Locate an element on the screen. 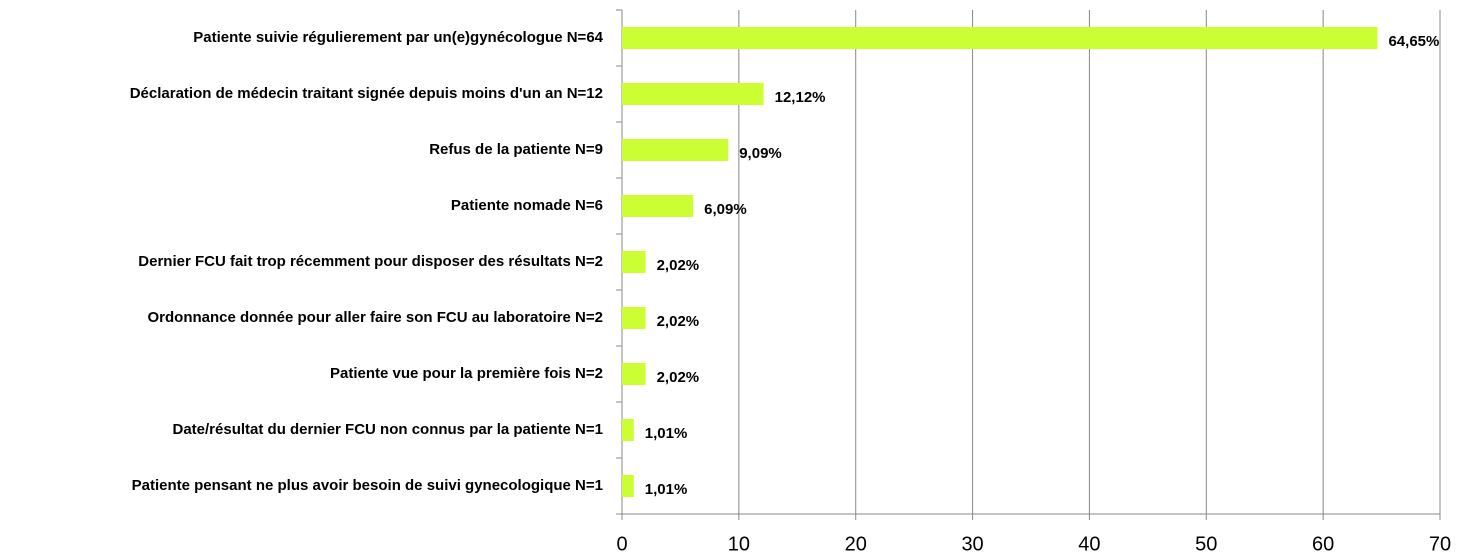 This screenshot has height=555, width=1464. value-label: 12,12% is located at coordinates (800, 97).